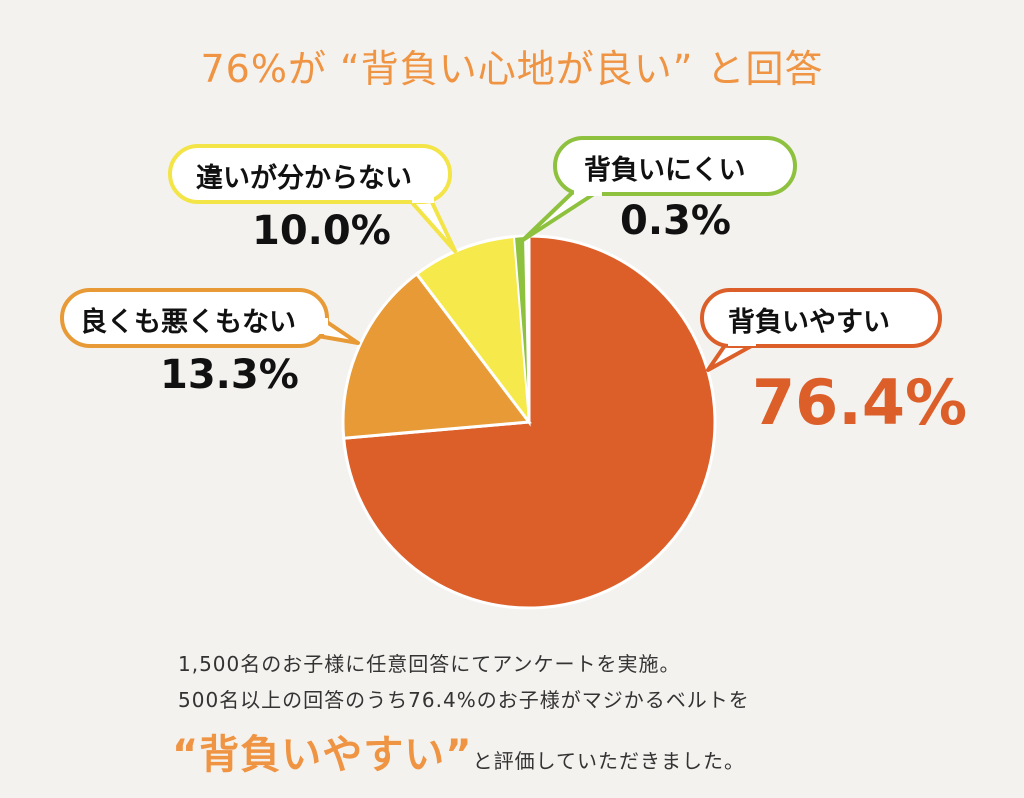 The image size is (1024, 798). Describe the element at coordinates (675, 221) in the screenshot. I see `pct-hard: 0.3%` at that location.